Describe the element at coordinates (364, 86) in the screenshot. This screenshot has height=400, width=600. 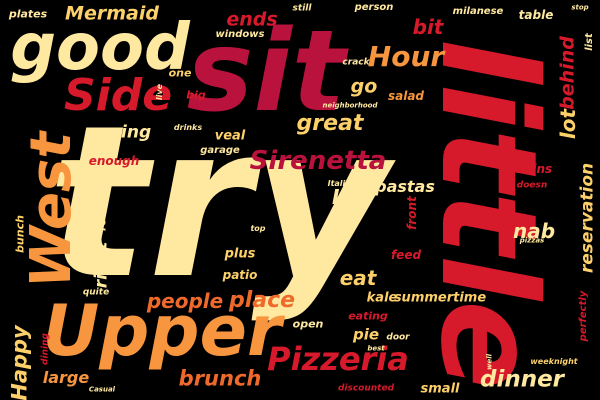
I see `word-go: go` at that location.